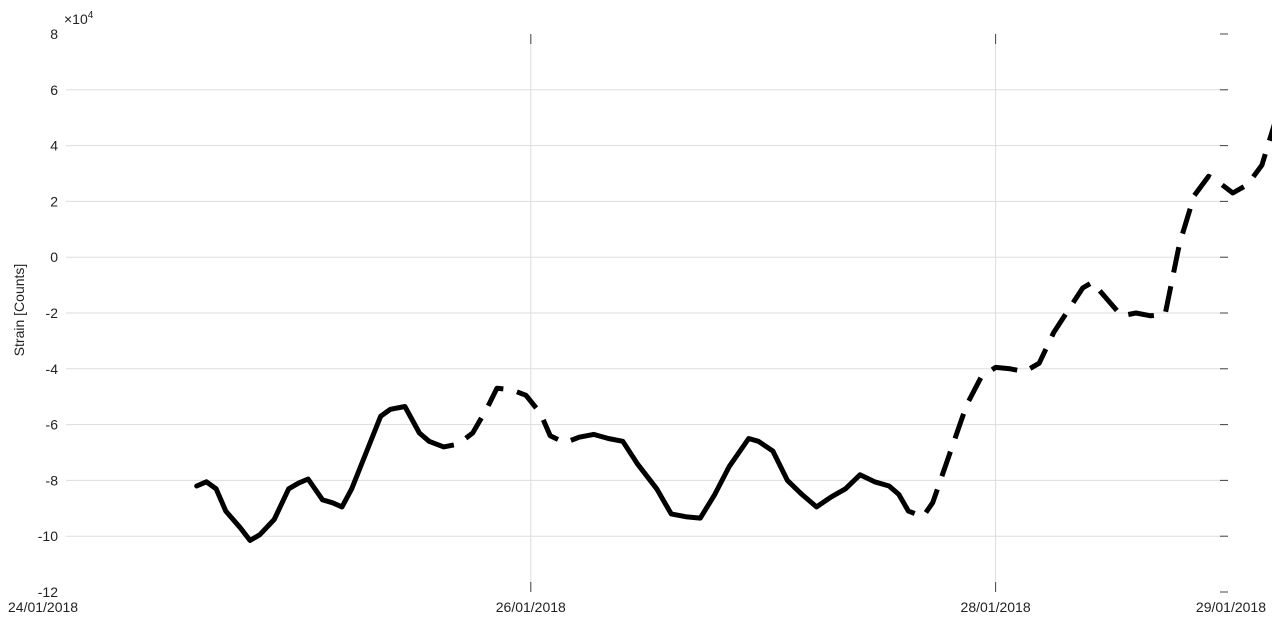 The width and height of the screenshot is (1272, 617). Describe the element at coordinates (54, 34) in the screenshot. I see `y-tick-label: 8` at that location.